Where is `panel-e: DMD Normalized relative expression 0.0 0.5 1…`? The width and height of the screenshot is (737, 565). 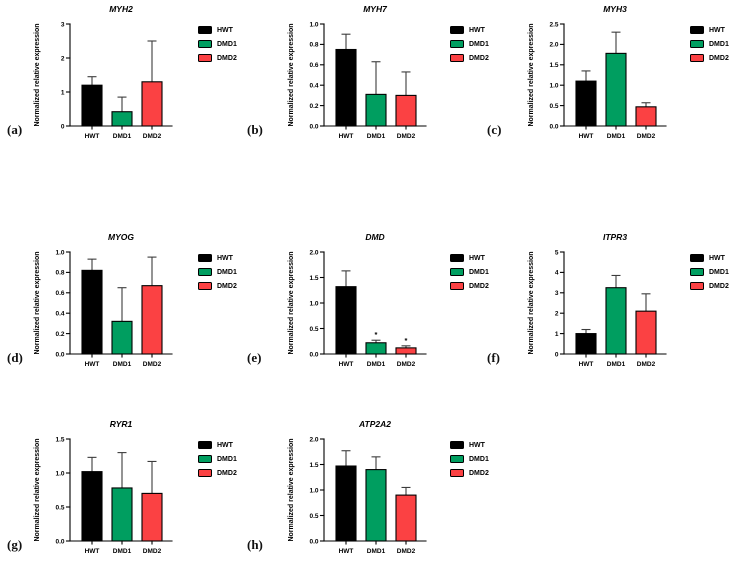 panel-e: DMD Normalized relative expression 0.0 0.5 1… is located at coordinates (369, 314).